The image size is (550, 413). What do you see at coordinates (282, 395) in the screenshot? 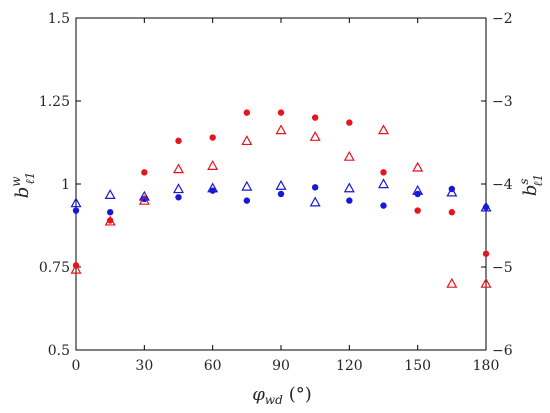
I see `x-axis-title: φwd (°)` at bounding box center [282, 395].